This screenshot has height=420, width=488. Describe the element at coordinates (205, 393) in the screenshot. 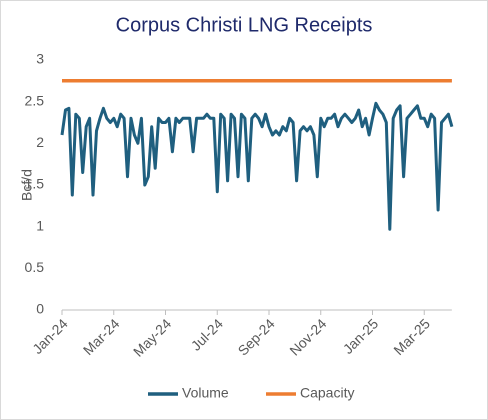

I see `legend-label: Volume` at that location.